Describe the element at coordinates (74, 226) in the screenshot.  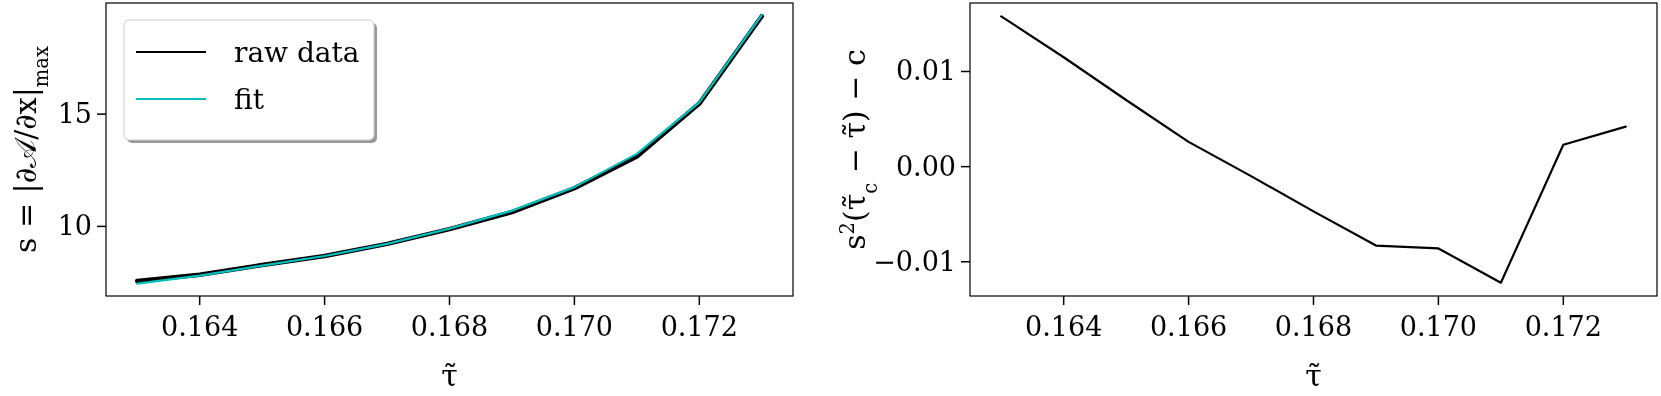
I see `y-tick-label: 10` at that location.